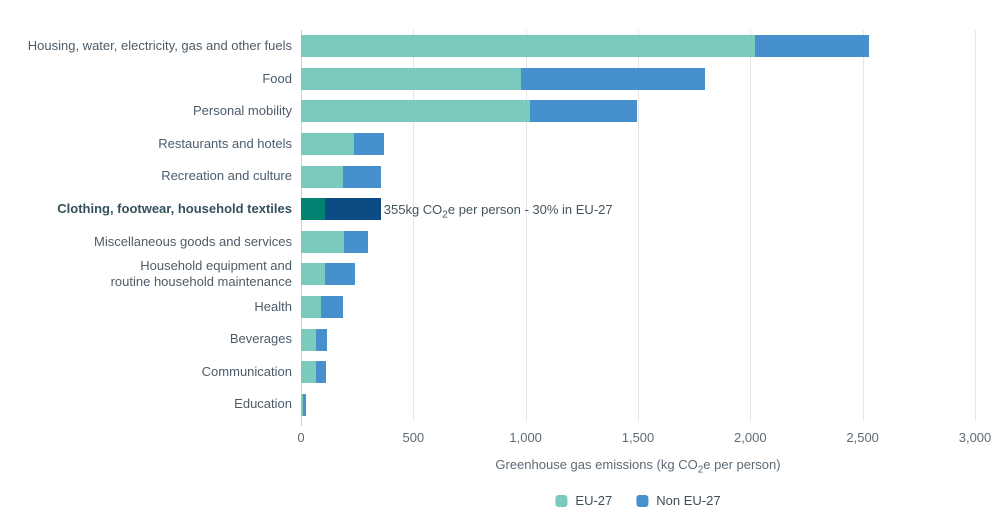  Describe the element at coordinates (193, 241) in the screenshot. I see `category-label: Miscellaneous goods and services` at that location.